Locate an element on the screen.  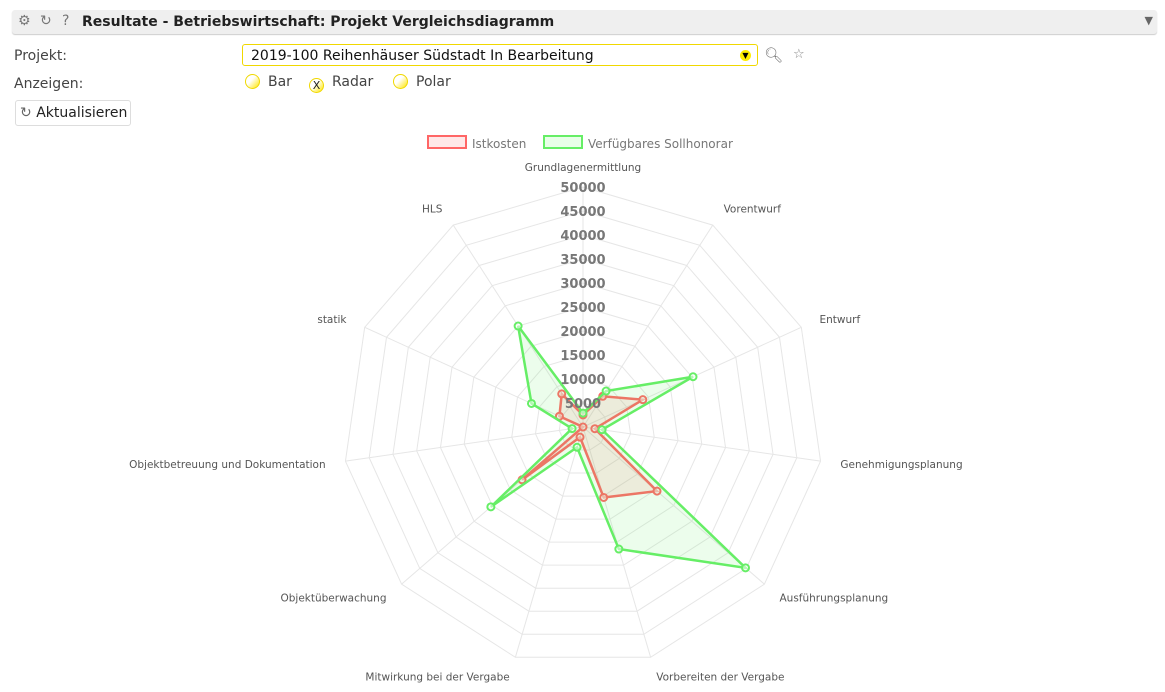
legend-item-sollhonorar: Verfügbares Sollhonorar is located at coordinates (638, 143).